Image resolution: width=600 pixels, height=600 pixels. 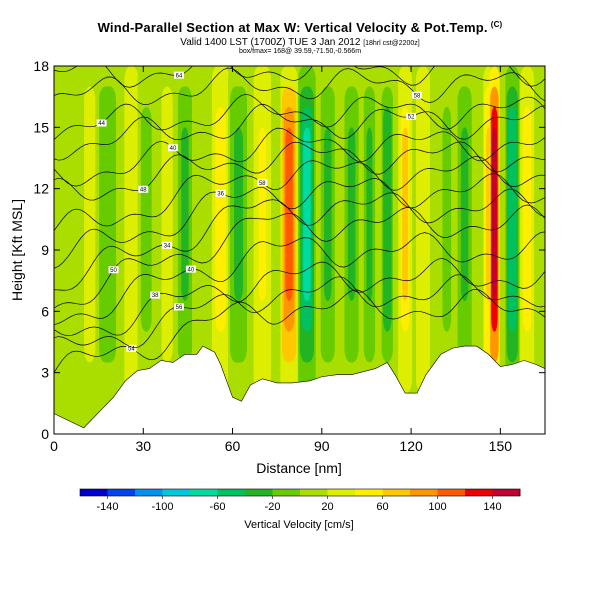 I want to click on x-tick-label-90: 90, so click(x=322, y=446).